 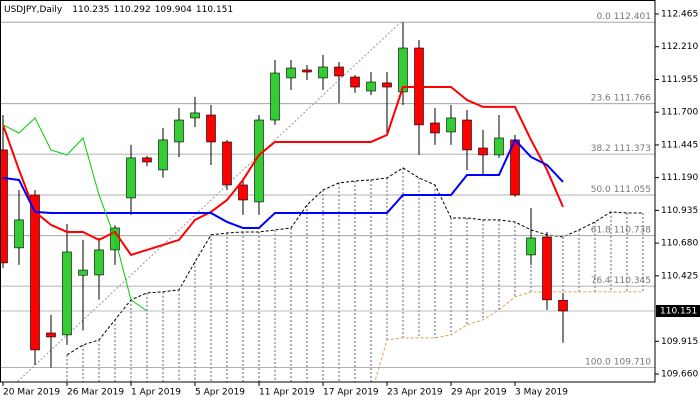 I want to click on y-tick-label: 112.465, so click(x=679, y=14).